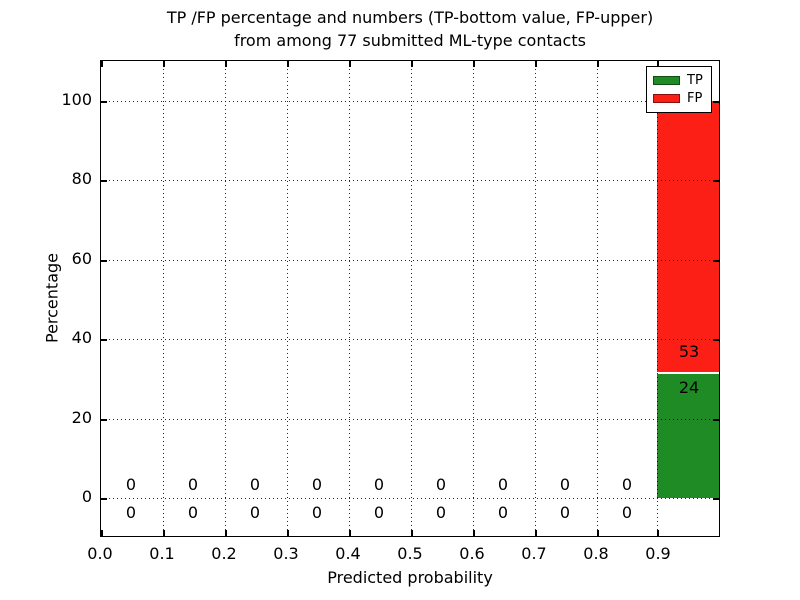 The width and height of the screenshot is (800, 600). Describe the element at coordinates (689, 351) in the screenshot. I see `fp-count-label-bar: 53` at that location.